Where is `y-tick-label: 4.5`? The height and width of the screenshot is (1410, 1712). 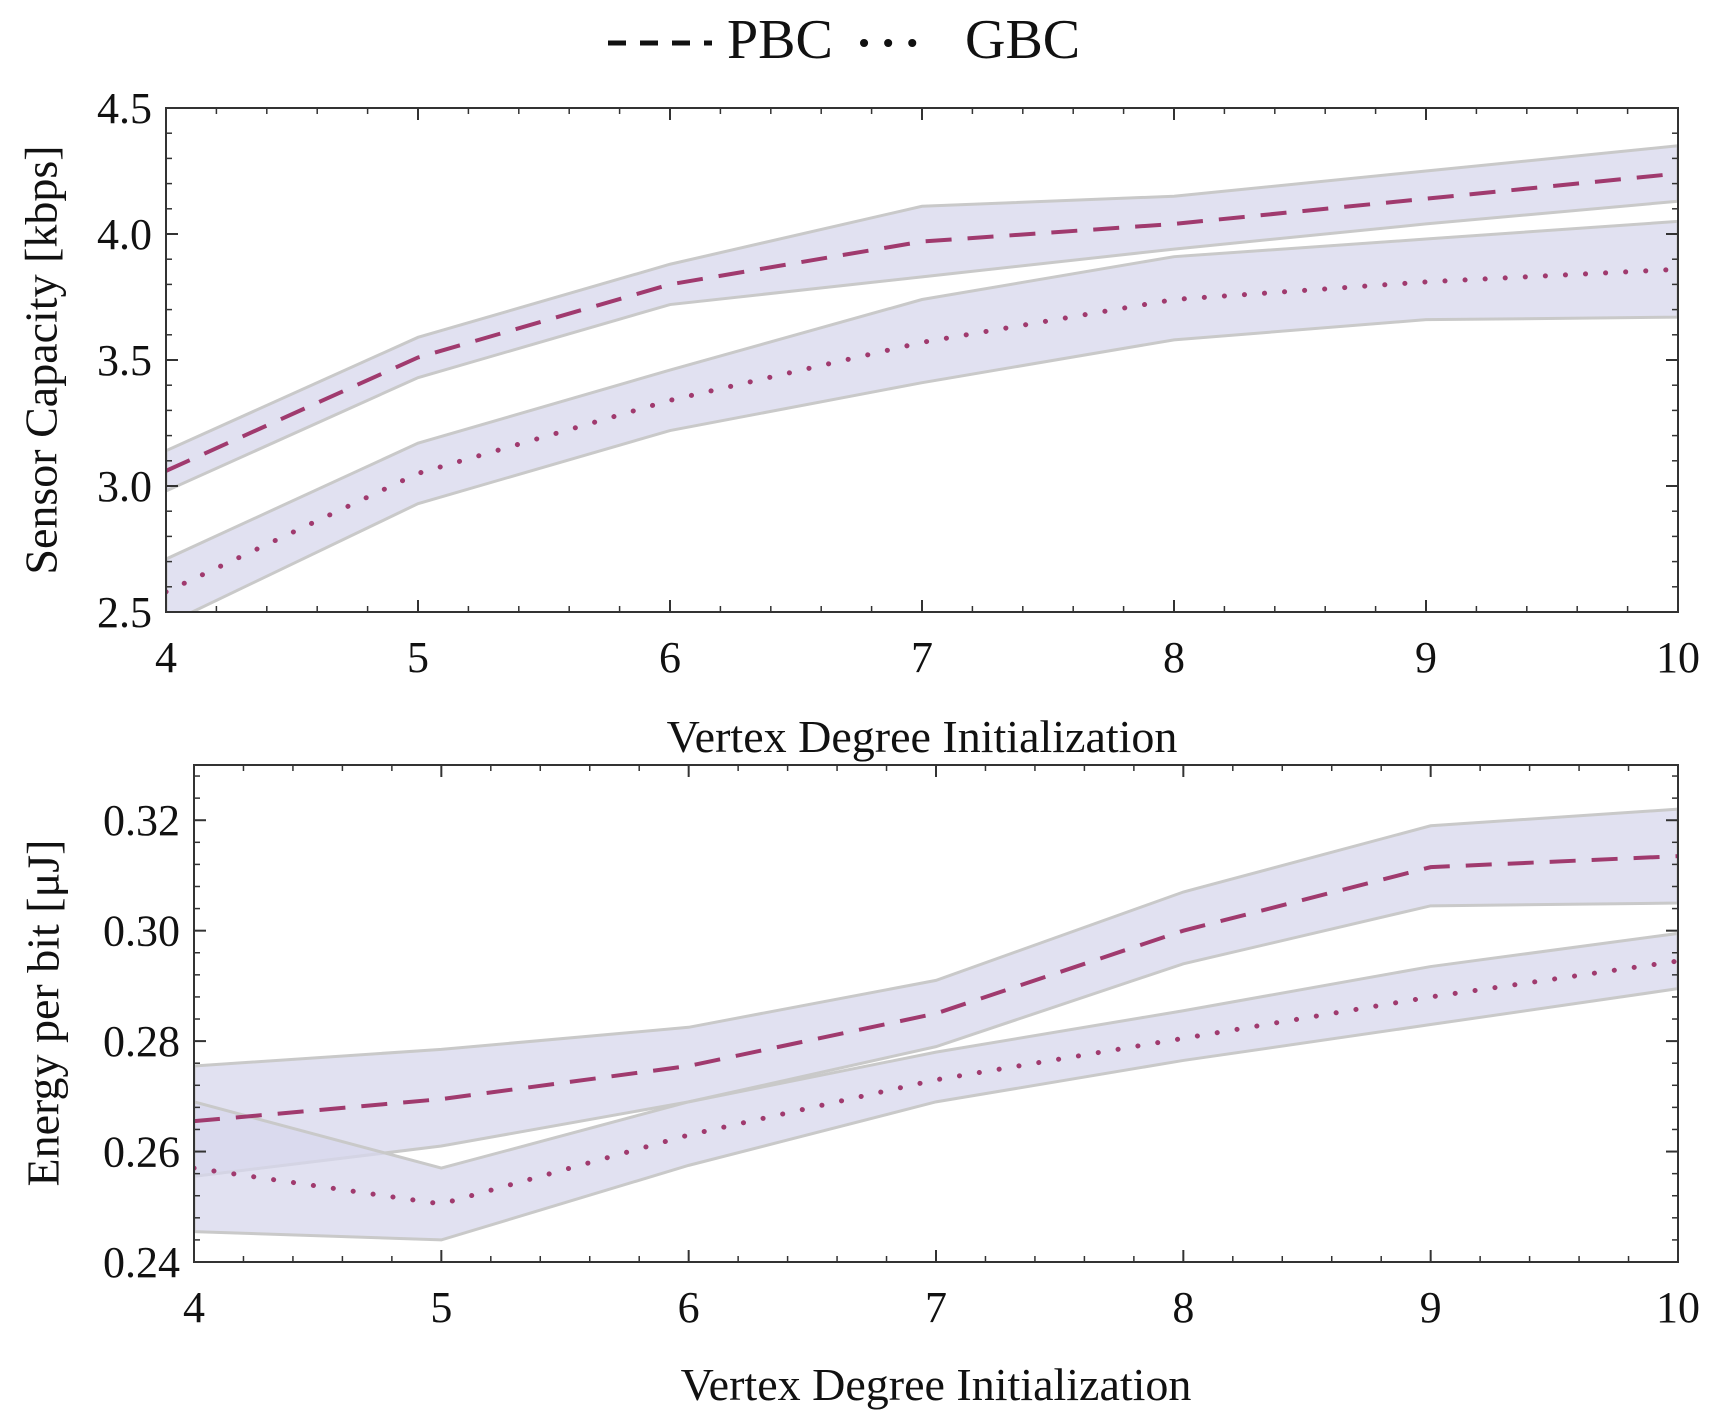
y-tick-label: 4.5 is located at coordinates (124, 108).